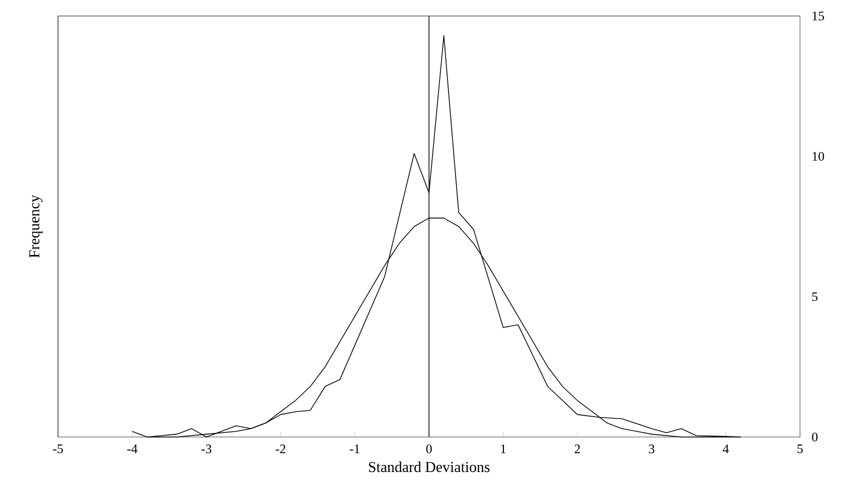 This screenshot has width=844, height=491. Describe the element at coordinates (818, 16) in the screenshot. I see `y-tick-label: 15` at that location.